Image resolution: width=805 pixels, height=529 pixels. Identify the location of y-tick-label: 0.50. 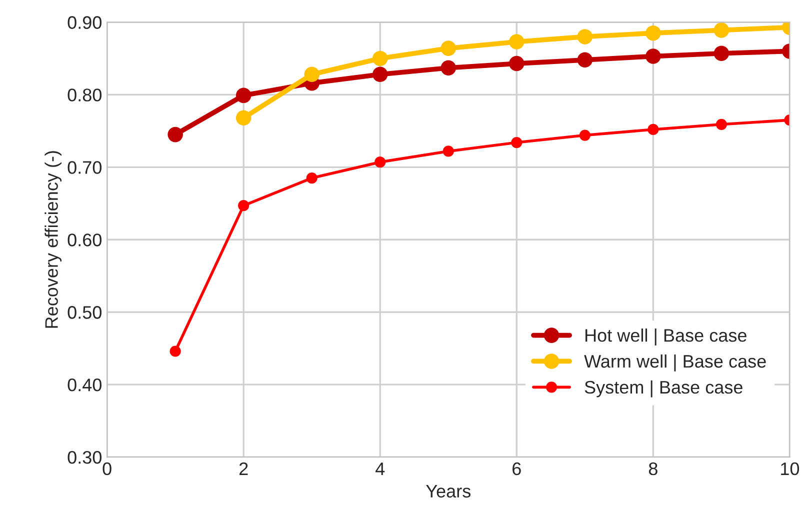
(85, 312).